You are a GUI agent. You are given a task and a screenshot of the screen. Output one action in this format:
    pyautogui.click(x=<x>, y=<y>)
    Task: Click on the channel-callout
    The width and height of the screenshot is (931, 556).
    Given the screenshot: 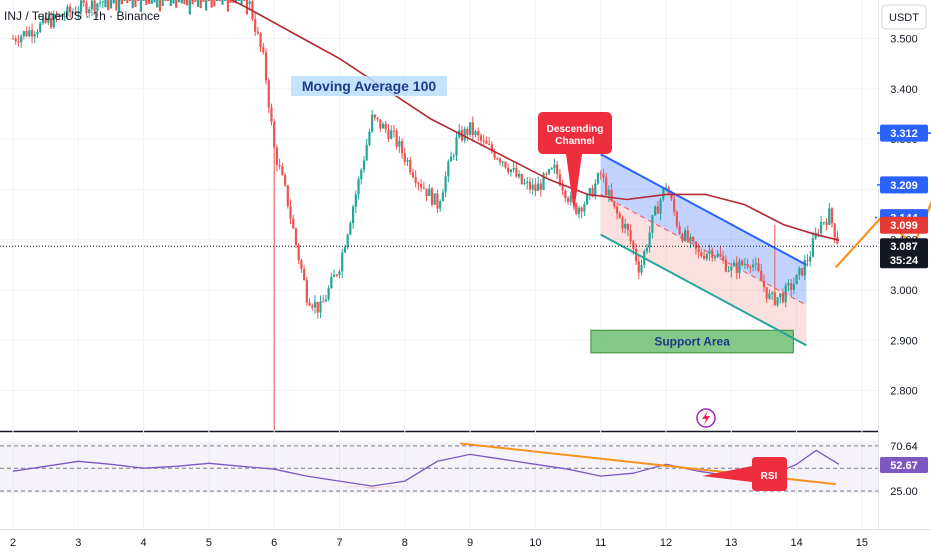 What is the action you would take?
    pyautogui.click(x=575, y=162)
    